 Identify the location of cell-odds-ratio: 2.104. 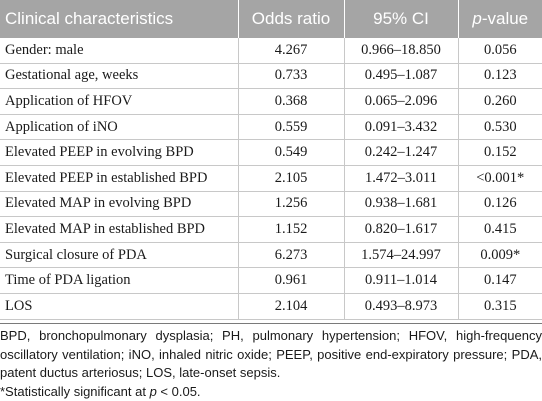
(290, 306).